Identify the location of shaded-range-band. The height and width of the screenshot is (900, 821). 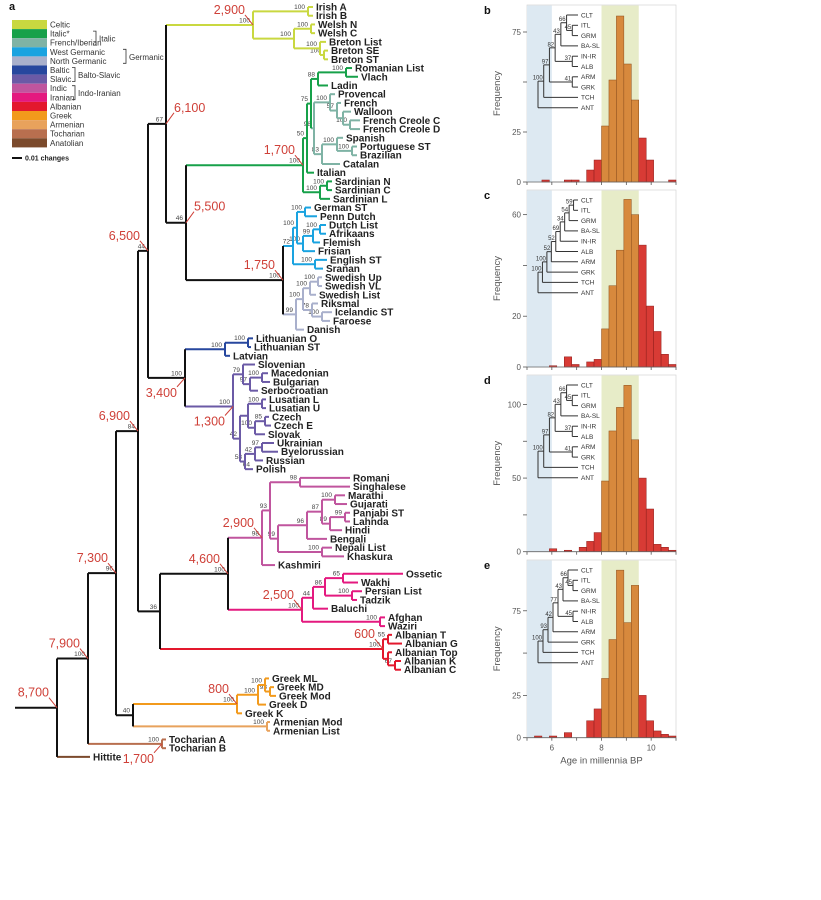
(539, 463).